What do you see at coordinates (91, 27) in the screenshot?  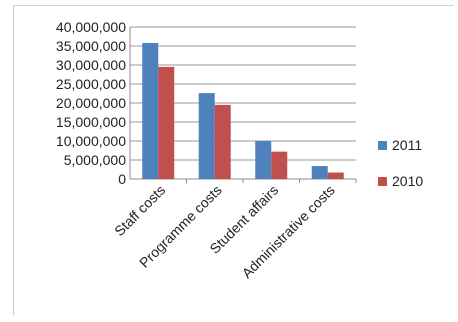 I see `y-tick-label: 40,000,000` at bounding box center [91, 27].